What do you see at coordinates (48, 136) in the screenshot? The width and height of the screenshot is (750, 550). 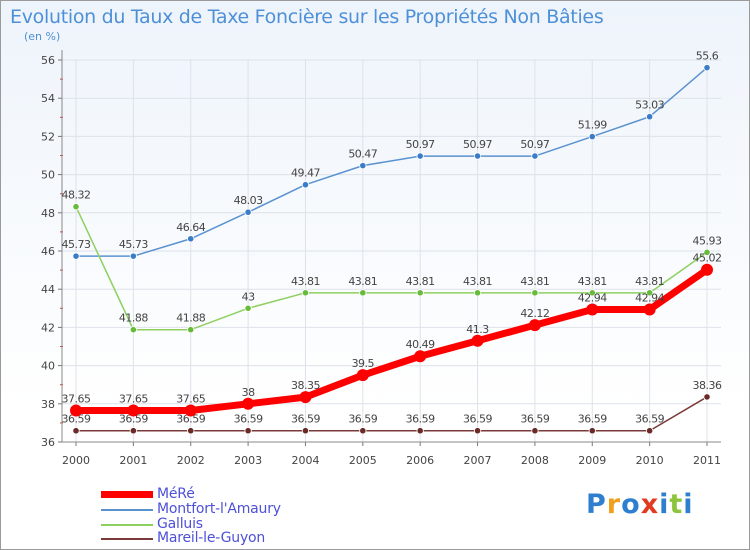 I see `y-tick-label: 52` at bounding box center [48, 136].